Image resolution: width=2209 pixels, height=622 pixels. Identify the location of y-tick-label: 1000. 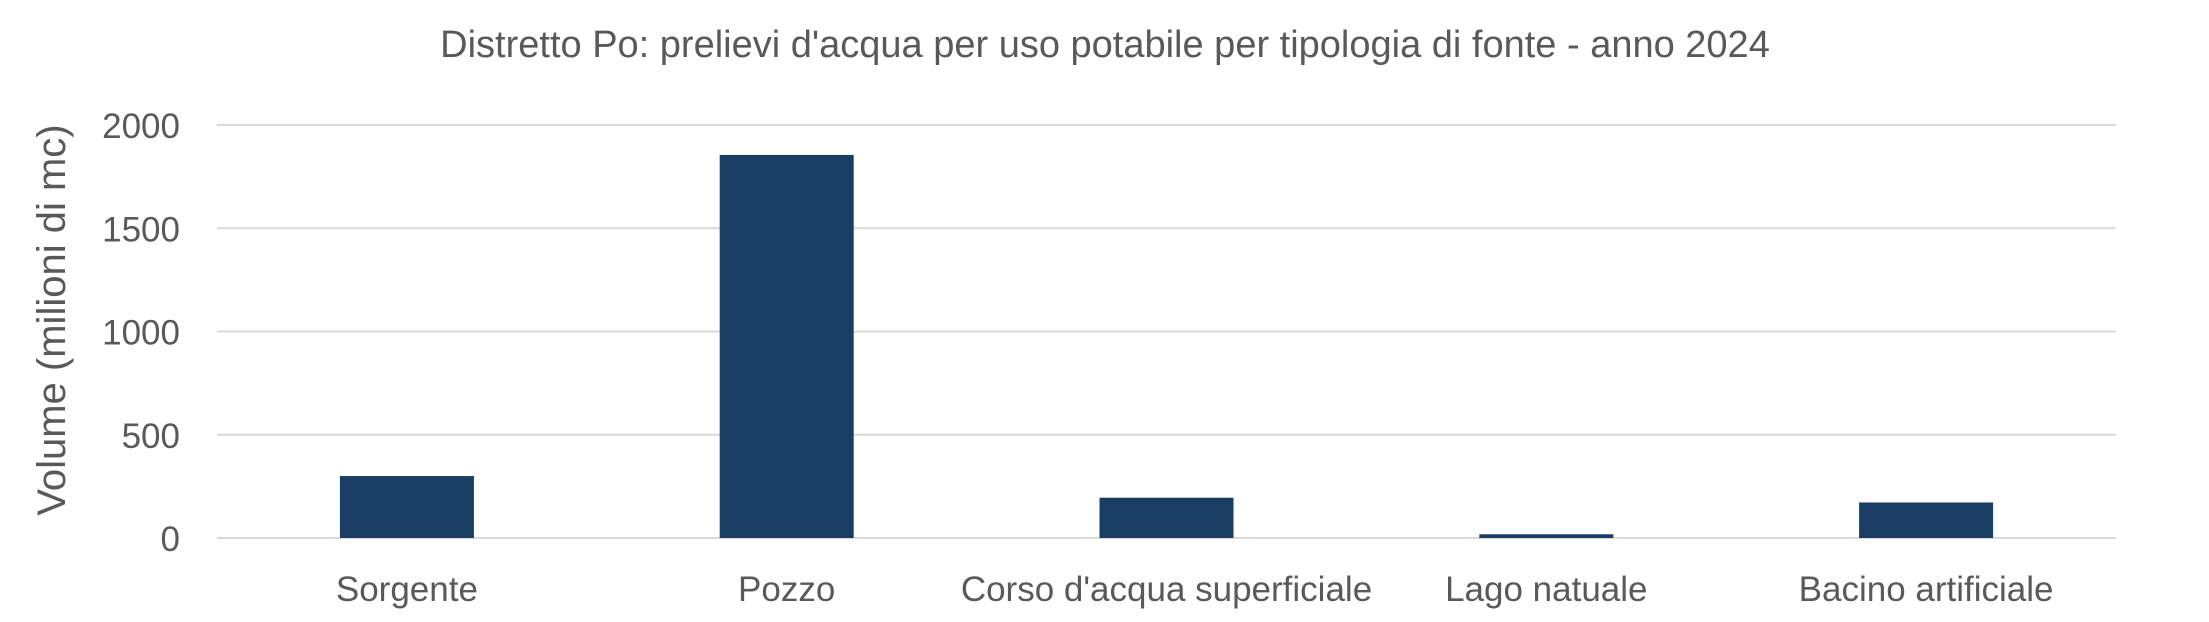
(141, 333).